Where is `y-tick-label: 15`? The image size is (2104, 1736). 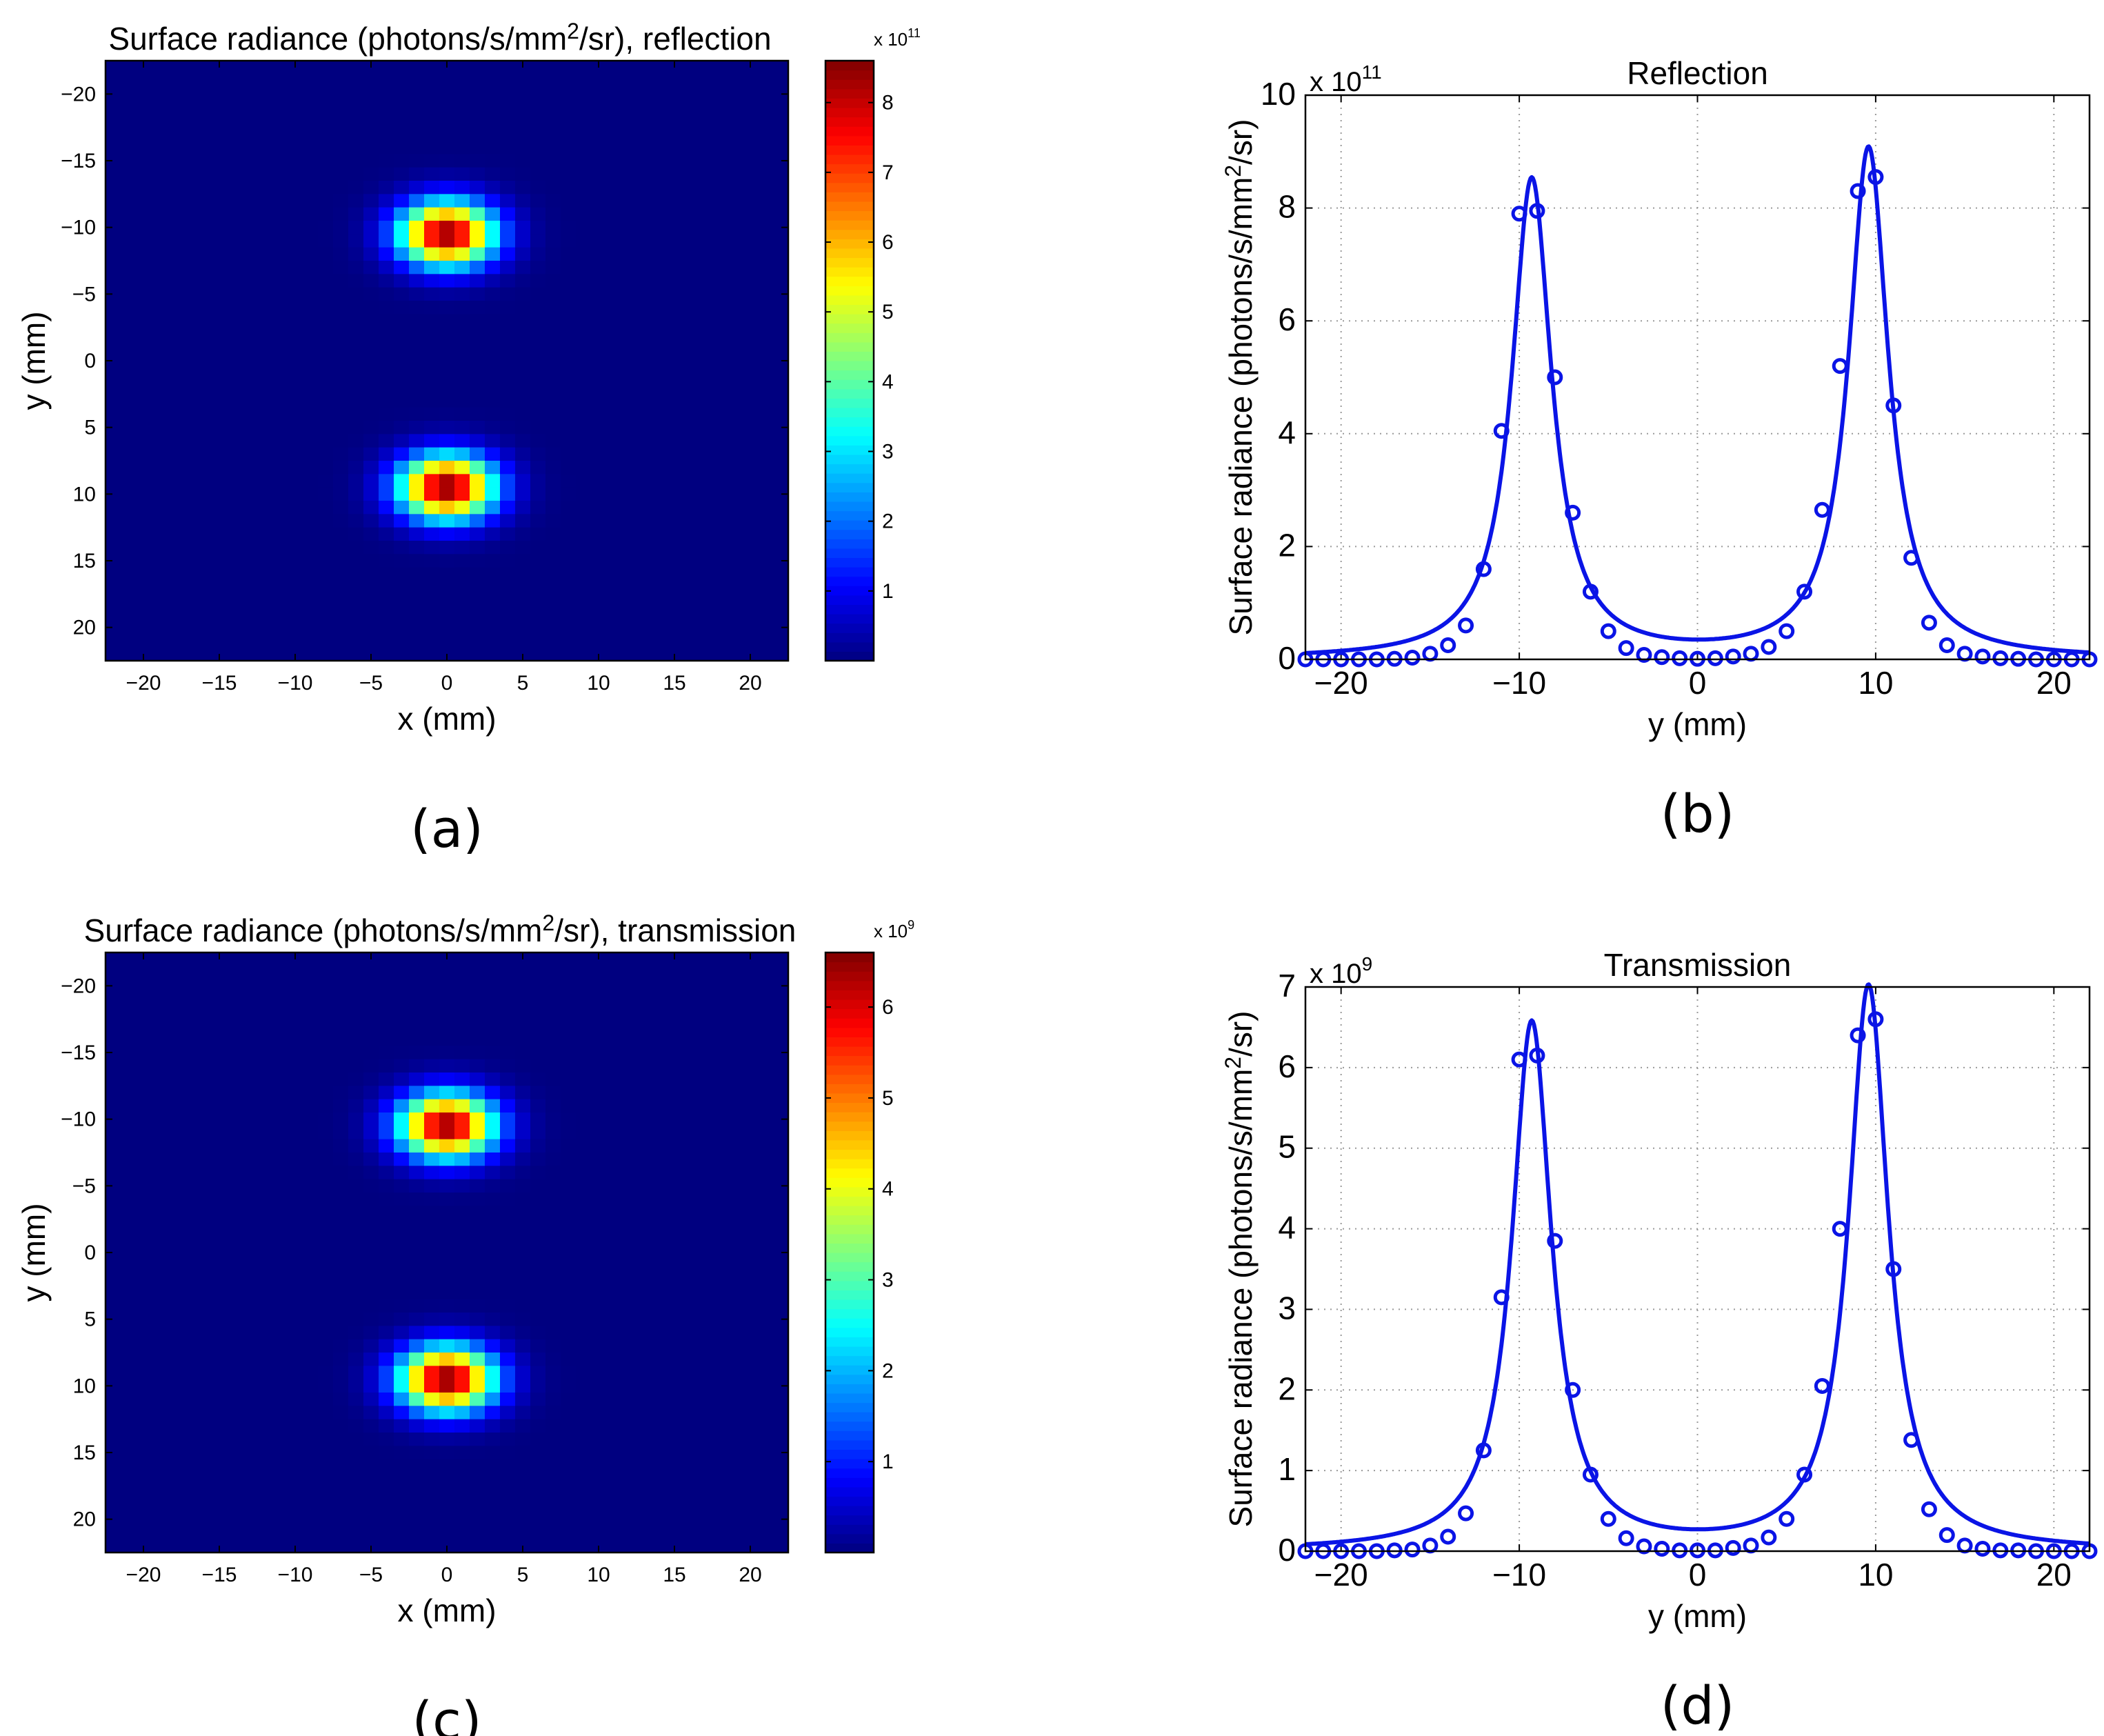
y-tick-label: 15 is located at coordinates (85, 1453).